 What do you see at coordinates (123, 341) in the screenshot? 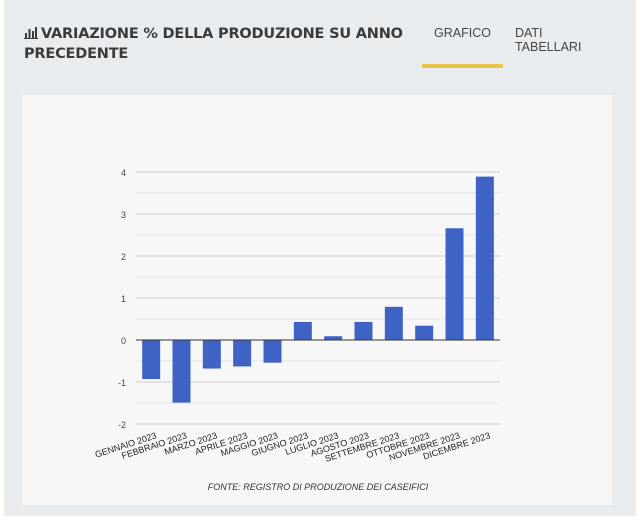
I see `y-tick-label: 0` at bounding box center [123, 341].